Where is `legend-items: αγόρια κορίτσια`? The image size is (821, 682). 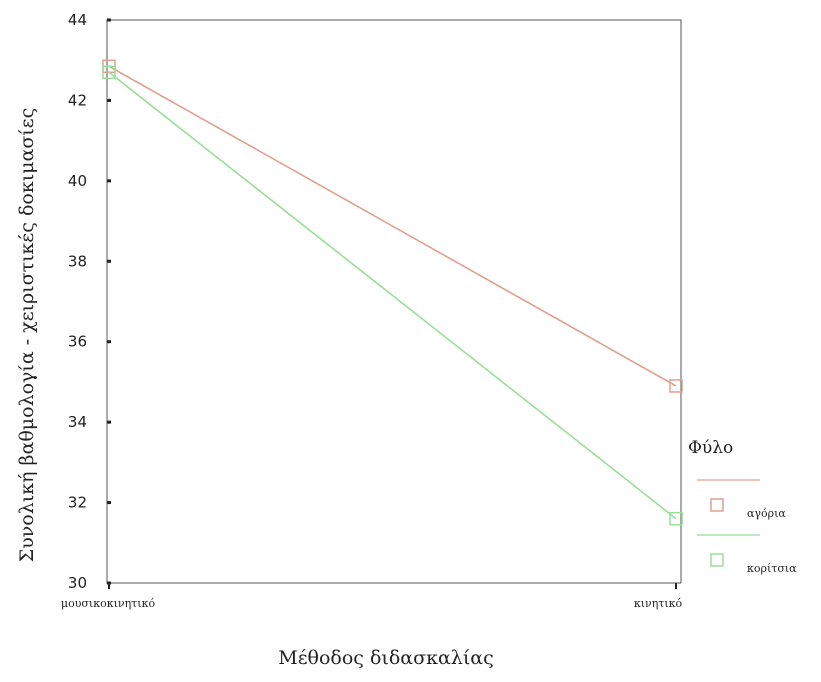
legend-items: αγόρια κορίτσια is located at coordinates (747, 527).